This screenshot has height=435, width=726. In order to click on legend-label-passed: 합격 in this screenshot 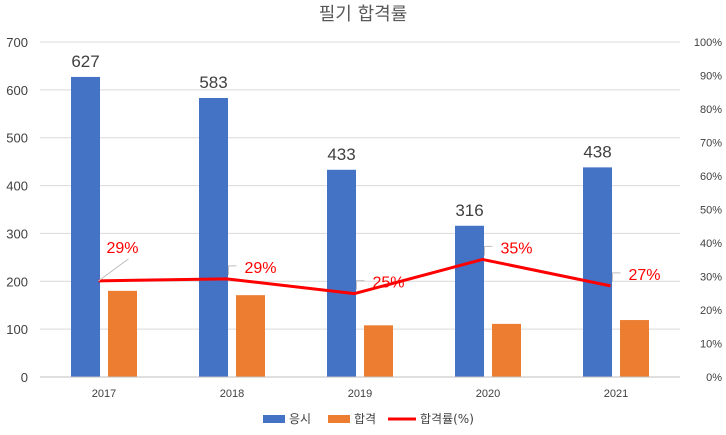, I will do `click(365, 419)`.